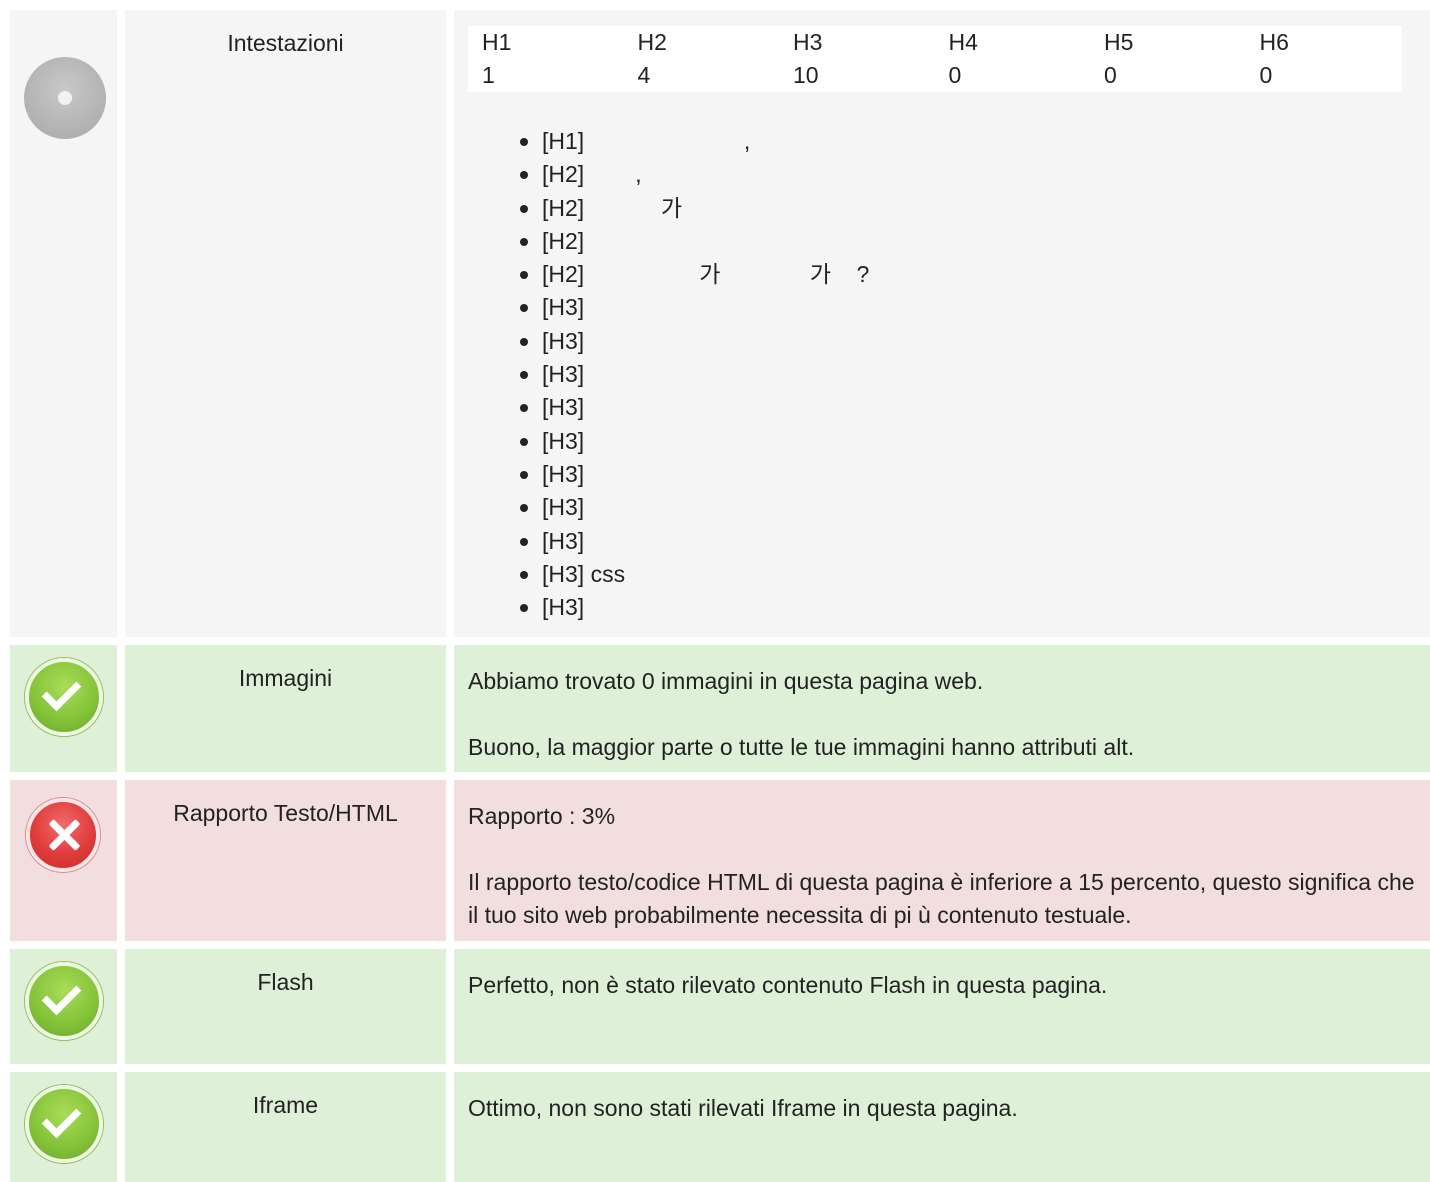 This screenshot has width=1430, height=1182. What do you see at coordinates (716, 42) in the screenshot?
I see `heading-h2-header: H2` at bounding box center [716, 42].